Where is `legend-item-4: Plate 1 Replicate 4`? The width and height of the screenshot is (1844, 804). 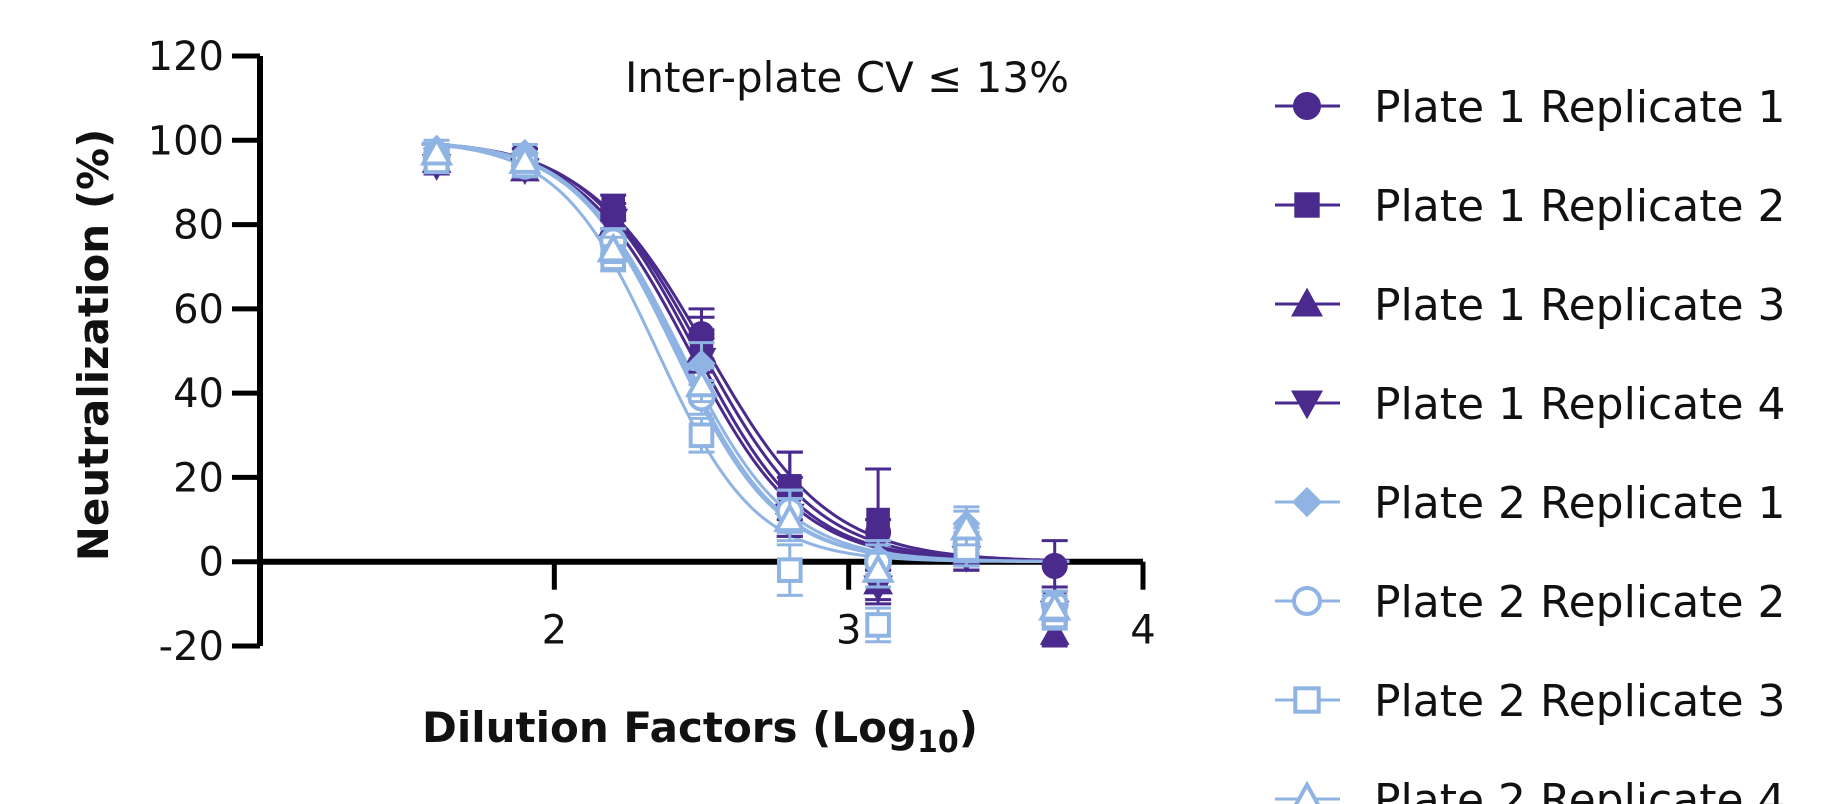
legend-item-4: Plate 1 Replicate 4 is located at coordinates (1530, 404).